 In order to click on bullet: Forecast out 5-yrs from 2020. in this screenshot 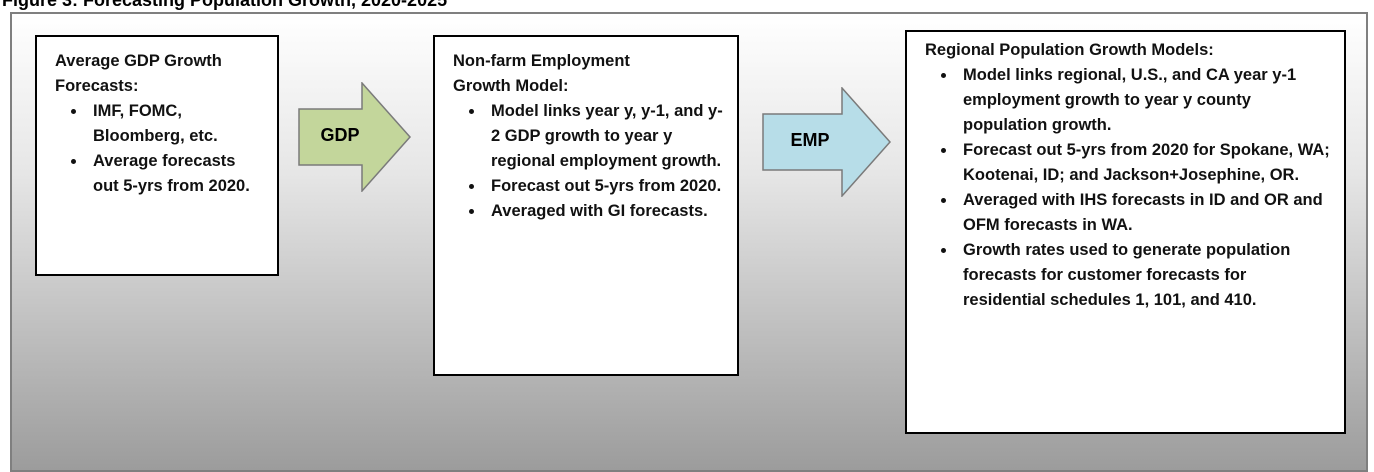, I will do `click(604, 186)`.